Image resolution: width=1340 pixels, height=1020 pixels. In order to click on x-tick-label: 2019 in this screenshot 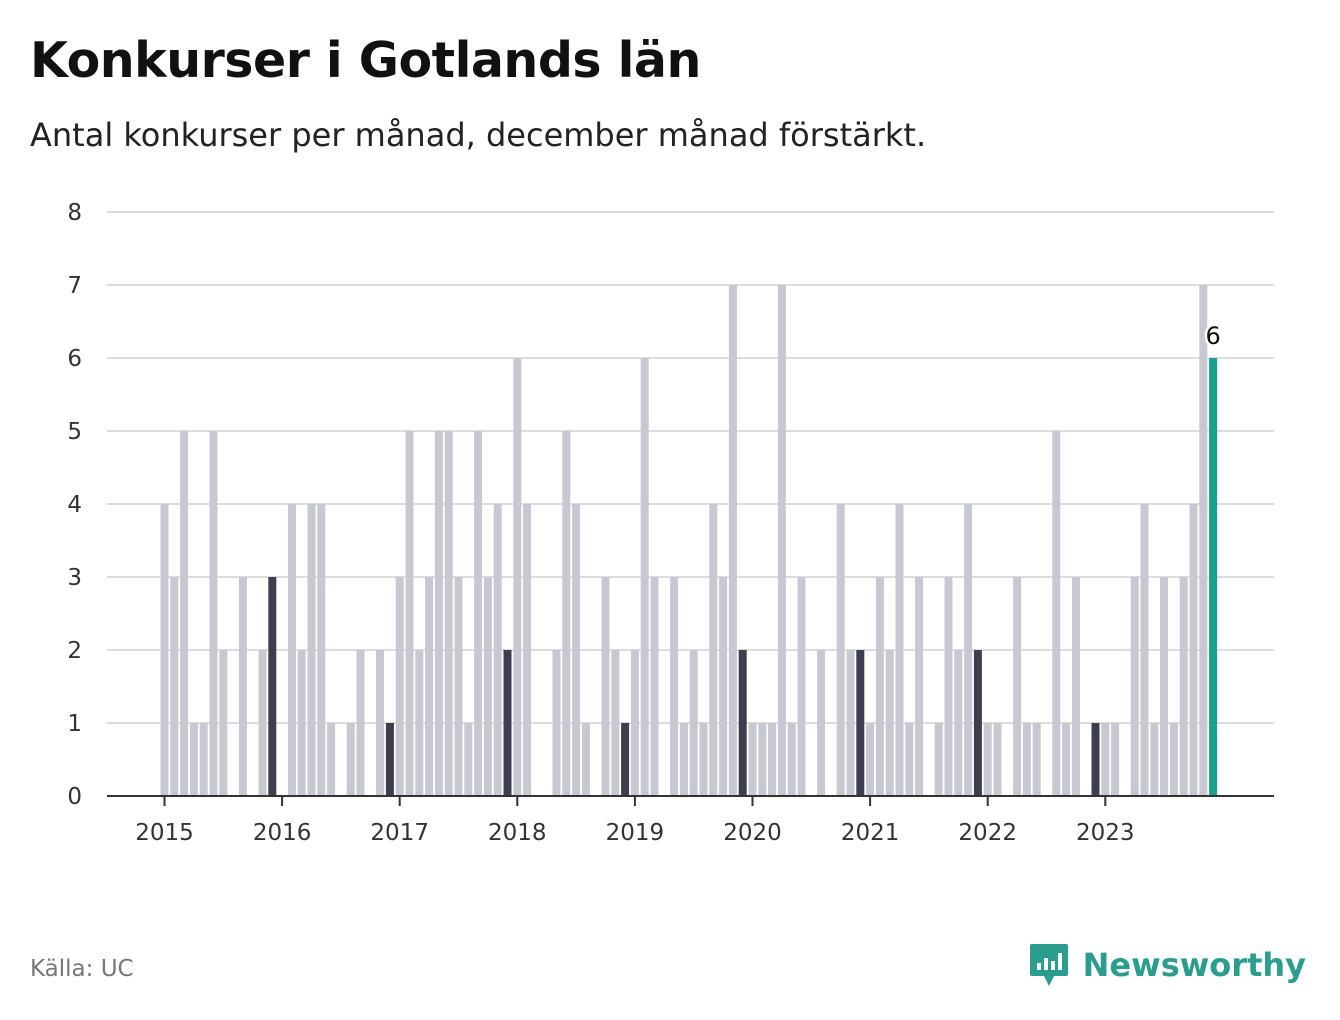, I will do `click(635, 833)`.